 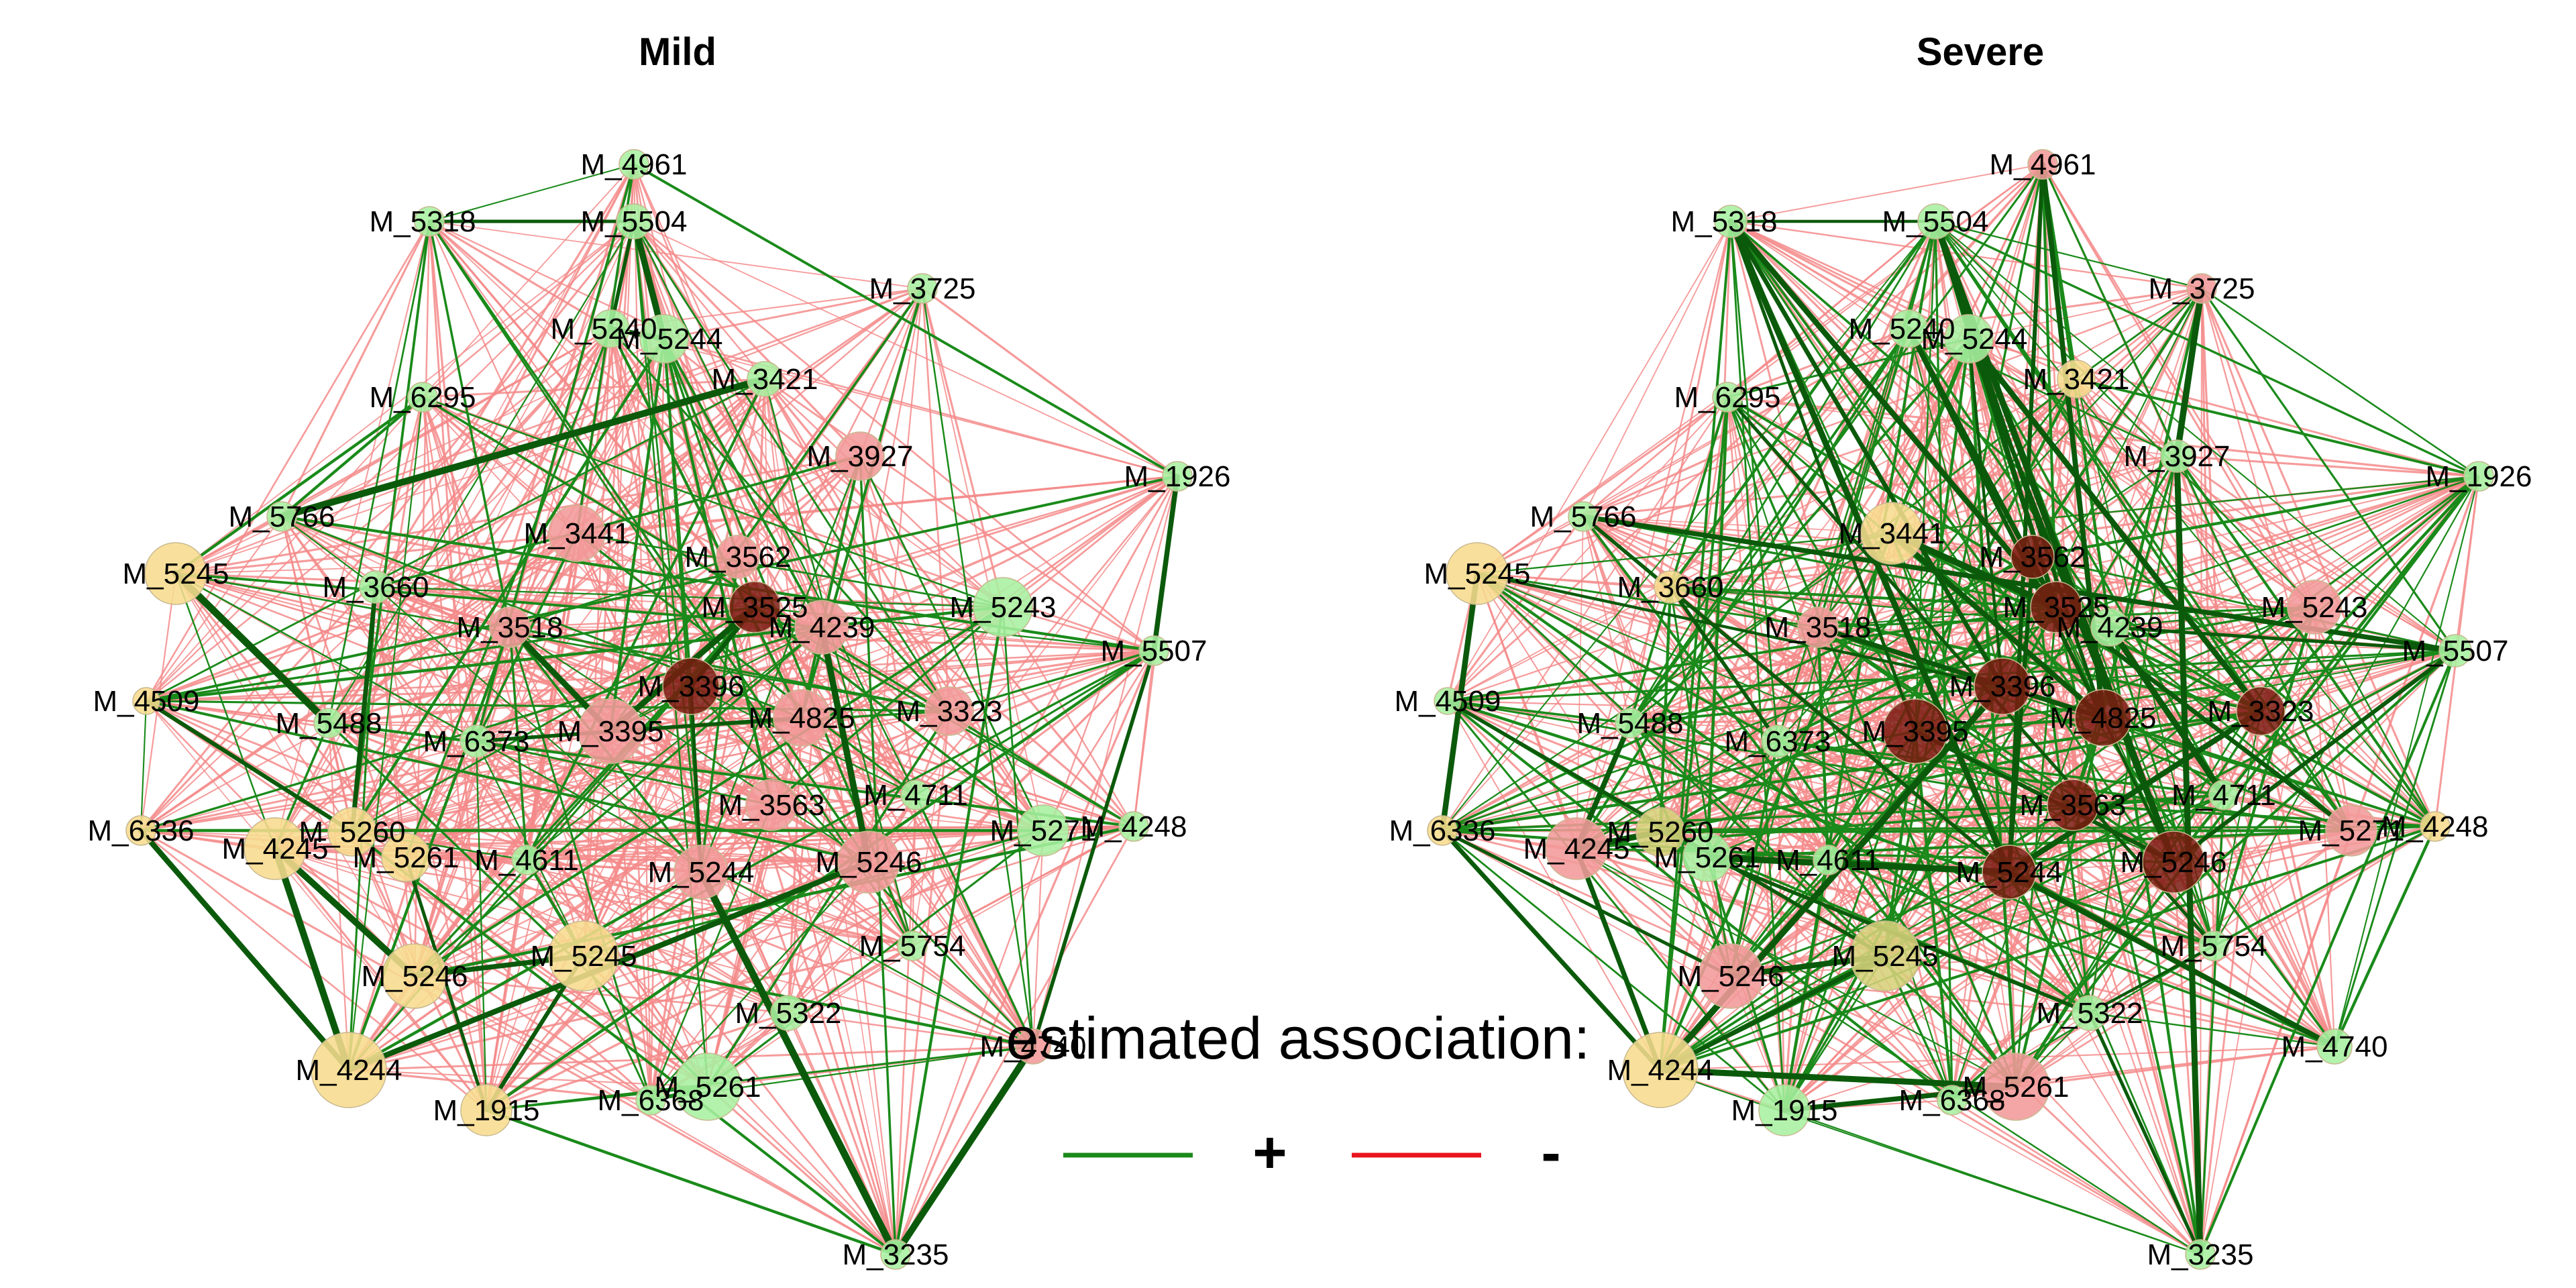 What do you see at coordinates (895, 1254) in the screenshot?
I see `node-label: M_3235` at bounding box center [895, 1254].